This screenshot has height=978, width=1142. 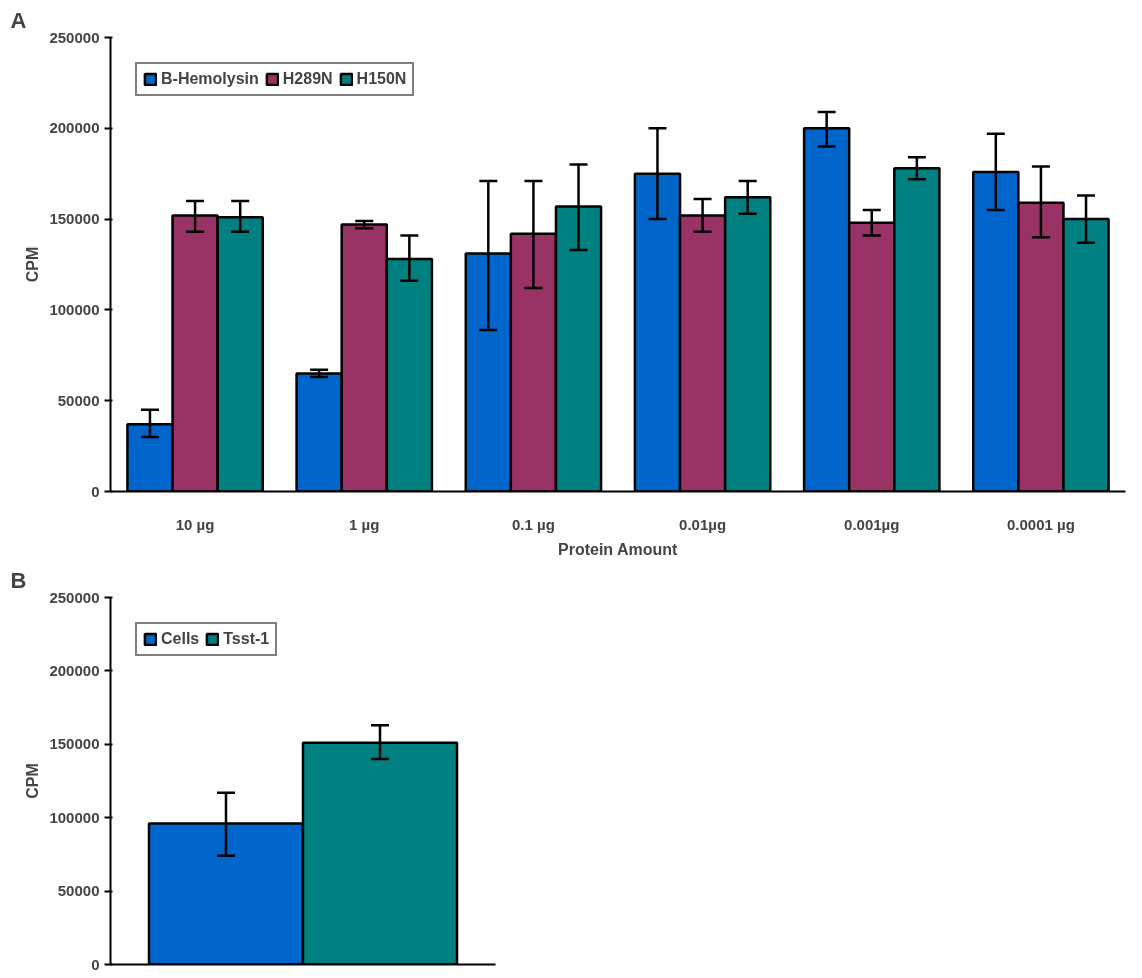 What do you see at coordinates (246, 639) in the screenshot?
I see `legend-label: Tsst-1` at bounding box center [246, 639].